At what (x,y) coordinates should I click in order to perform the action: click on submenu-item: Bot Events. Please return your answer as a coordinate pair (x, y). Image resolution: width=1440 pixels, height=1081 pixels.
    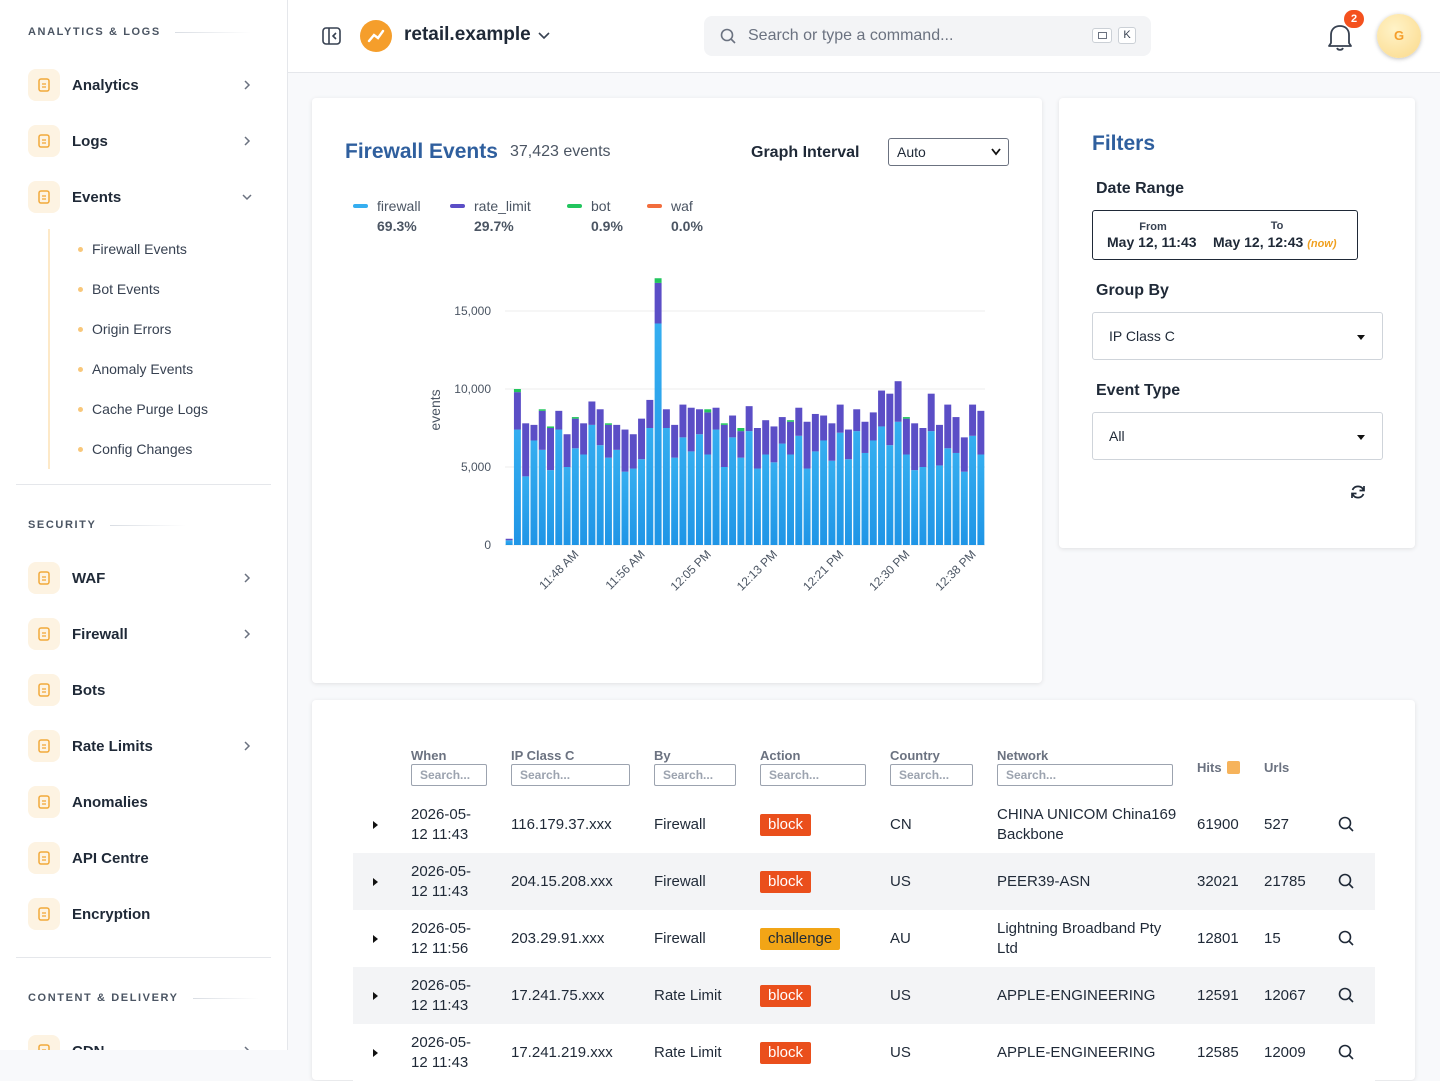
    Looking at the image, I should click on (160, 289).